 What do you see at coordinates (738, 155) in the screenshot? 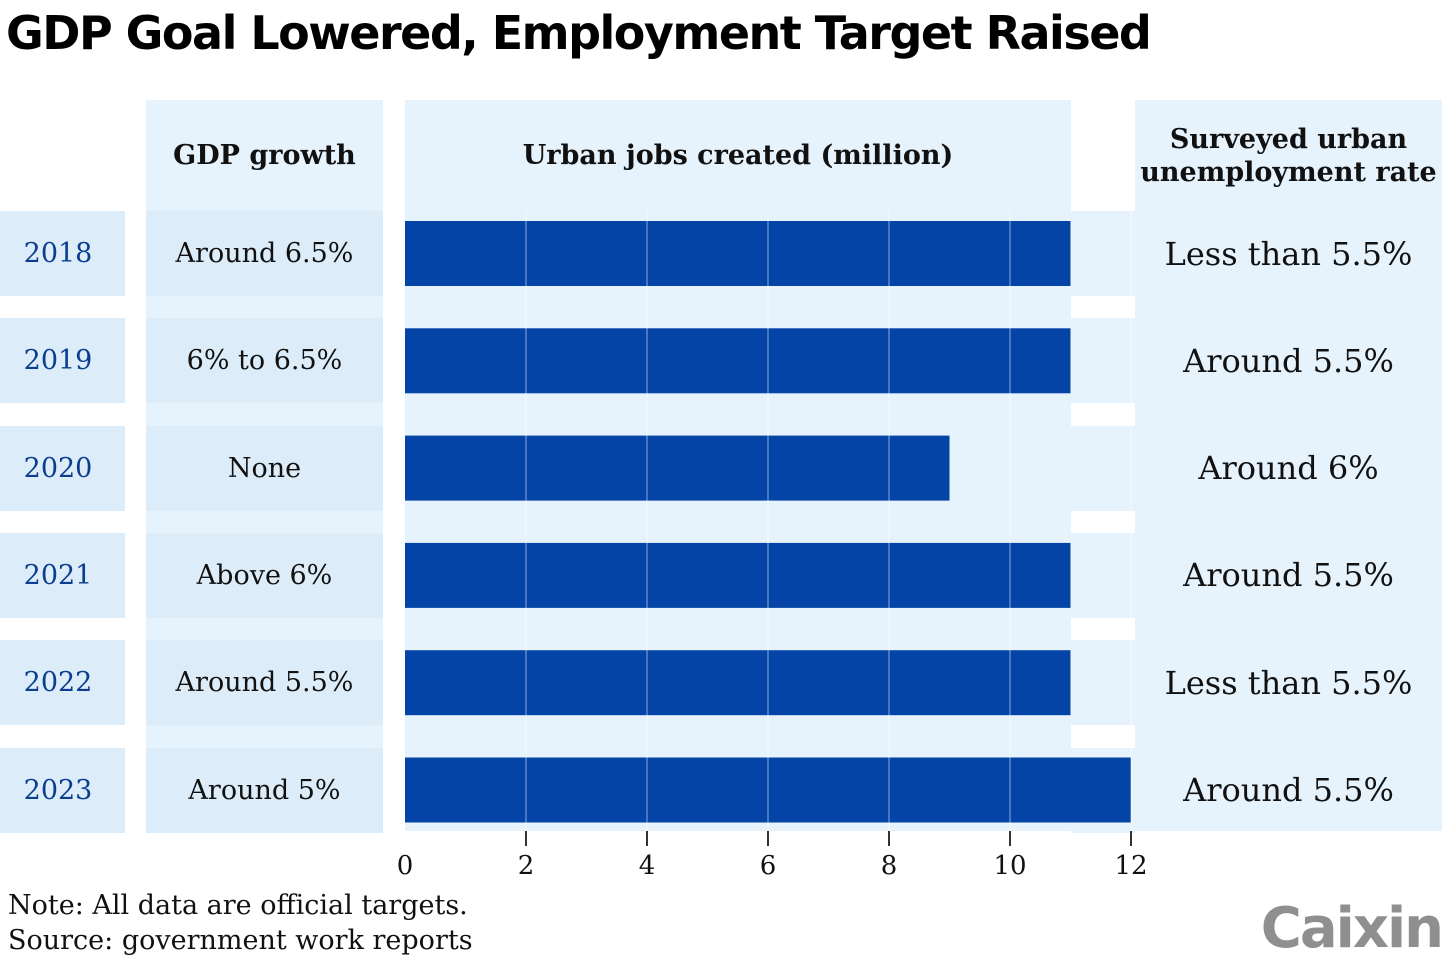
I see `jobs-header: Urban jobs created (million)` at bounding box center [738, 155].